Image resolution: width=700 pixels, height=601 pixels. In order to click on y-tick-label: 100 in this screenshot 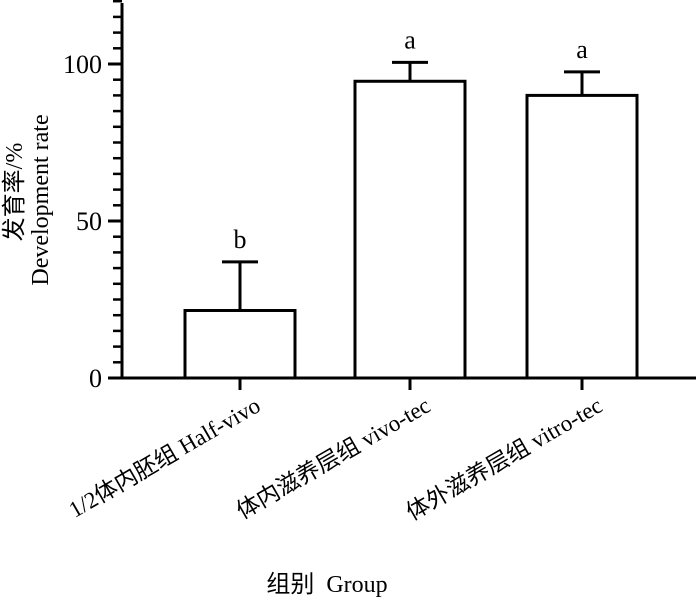, I will do `click(82, 64)`.